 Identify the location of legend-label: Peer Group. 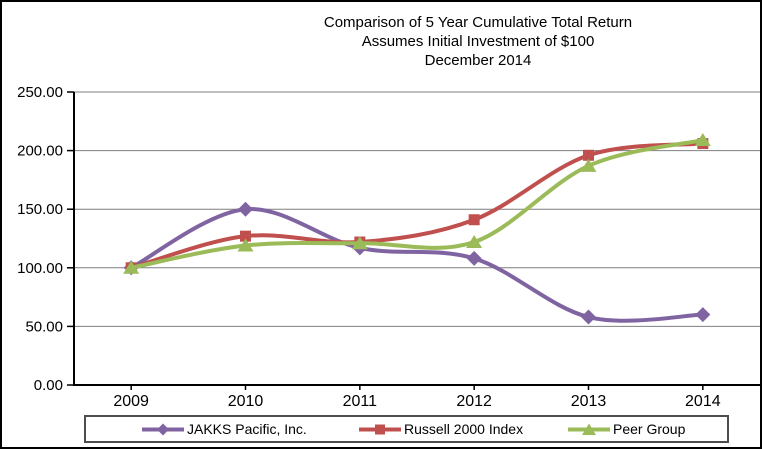
(649, 429).